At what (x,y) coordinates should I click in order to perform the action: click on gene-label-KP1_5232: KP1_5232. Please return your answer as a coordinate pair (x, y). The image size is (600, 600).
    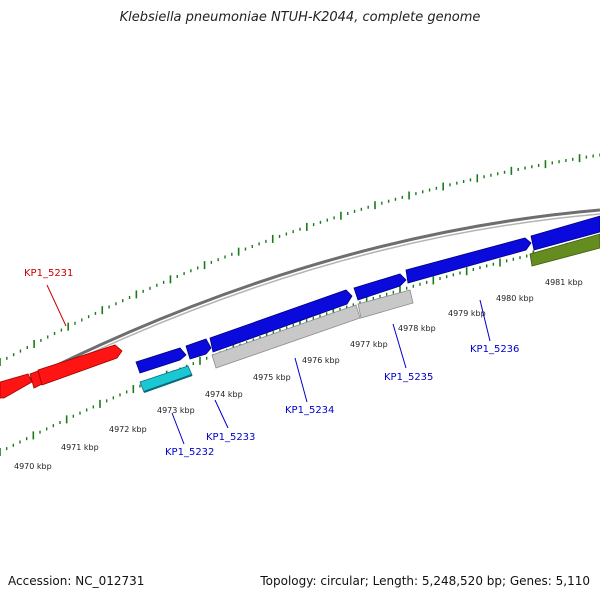
    Looking at the image, I should click on (189, 452).